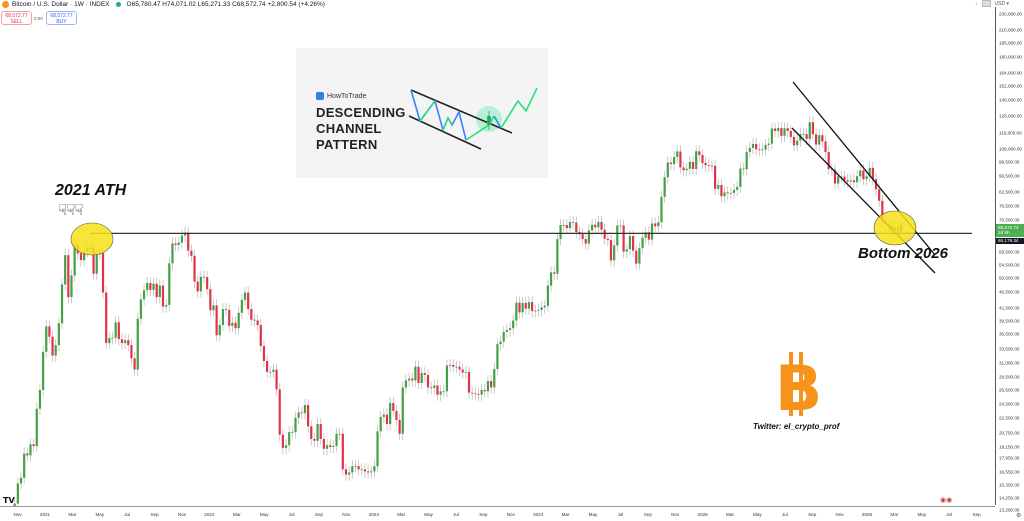 The width and height of the screenshot is (1024, 521). Describe the element at coordinates (863, 200) in the screenshot. I see `channel-lower-line` at that location.